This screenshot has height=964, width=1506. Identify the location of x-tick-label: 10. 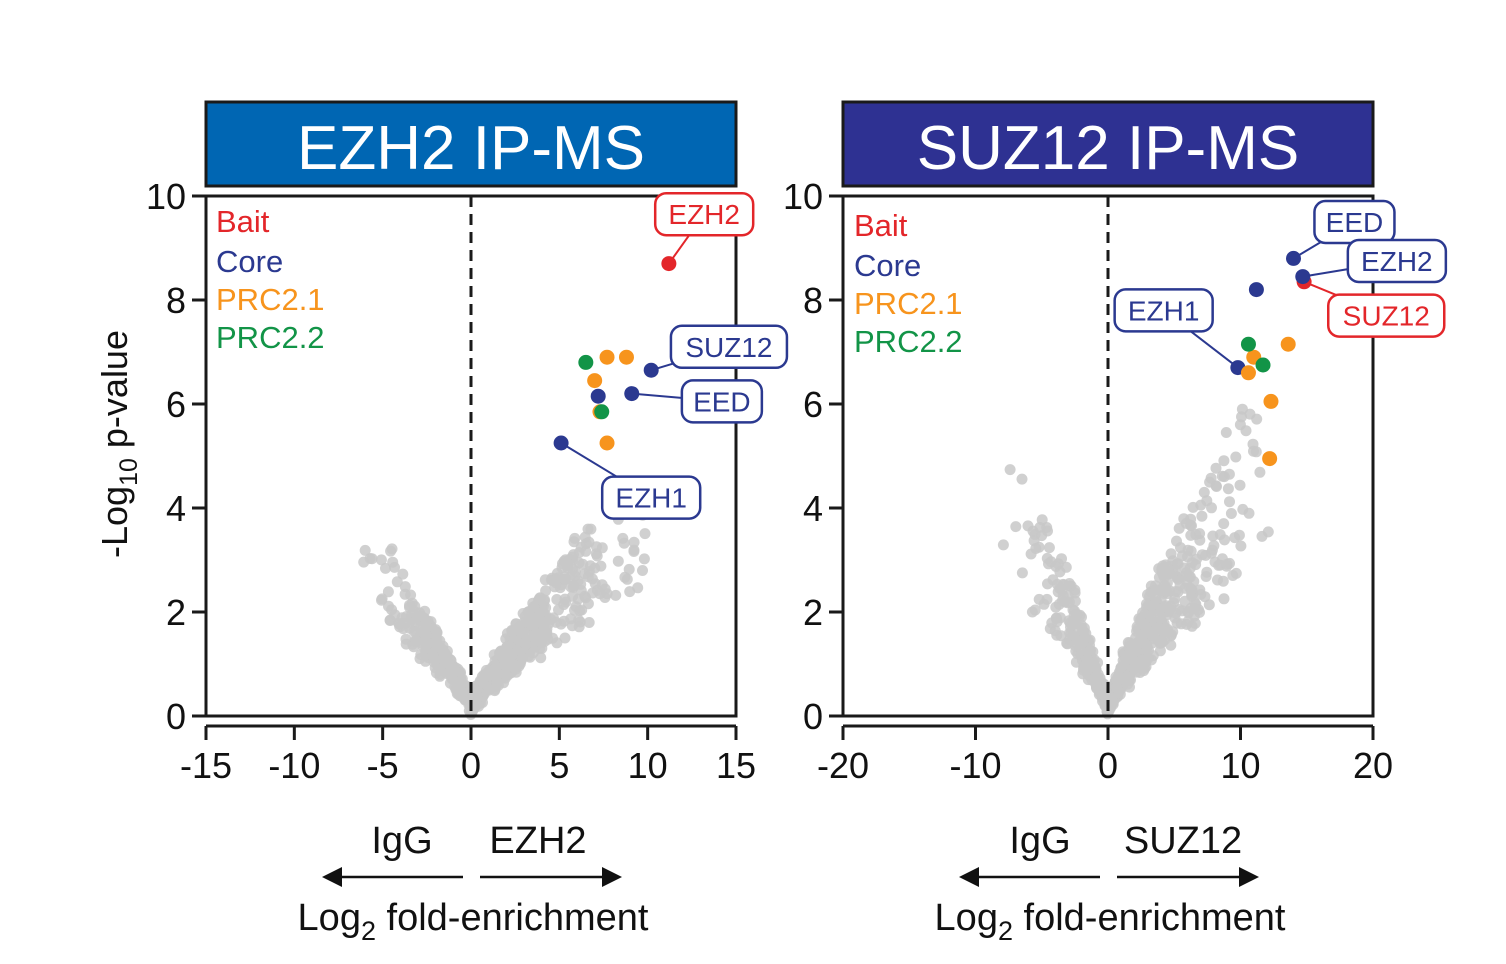
(1240, 765).